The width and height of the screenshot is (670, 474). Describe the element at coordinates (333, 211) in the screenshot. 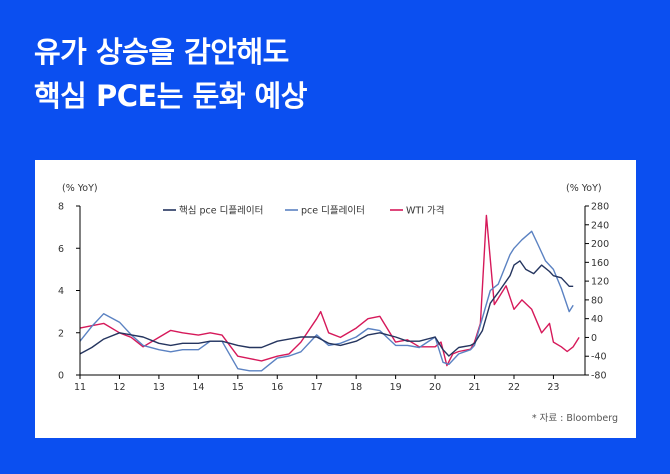

I see `legend-pce: pce 디플레이터` at that location.